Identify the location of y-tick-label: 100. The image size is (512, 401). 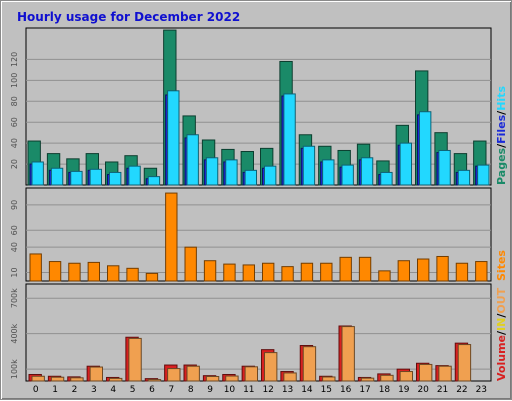
(14, 80).